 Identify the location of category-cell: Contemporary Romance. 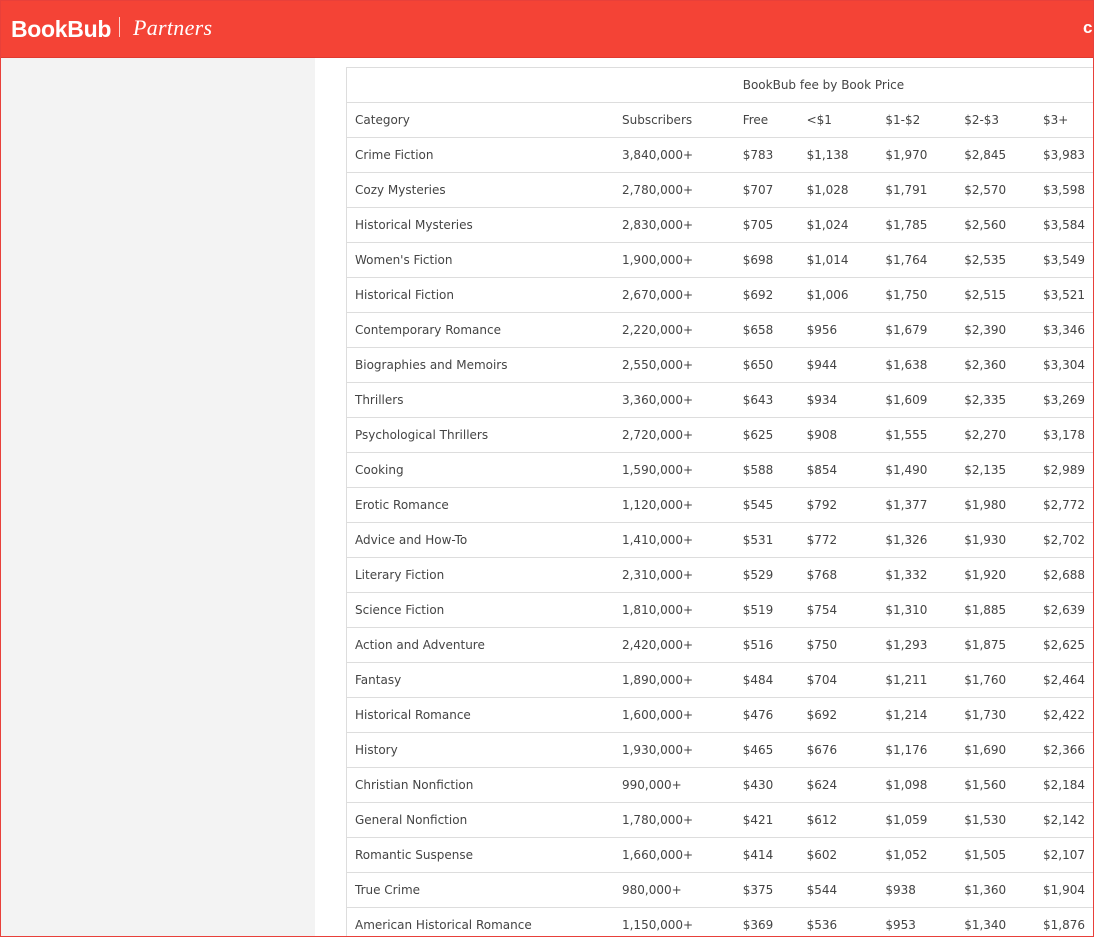
(479, 330).